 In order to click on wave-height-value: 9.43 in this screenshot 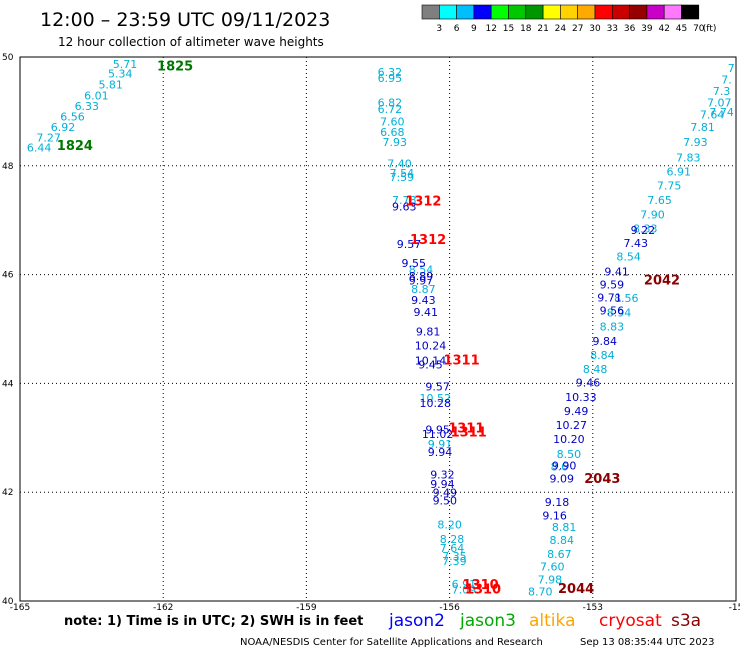, I will do `click(423, 300)`.